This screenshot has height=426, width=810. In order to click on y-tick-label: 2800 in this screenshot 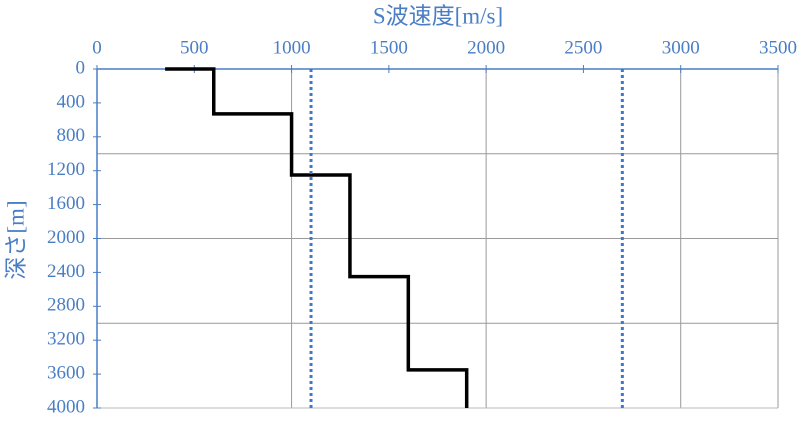, I will do `click(66, 305)`.